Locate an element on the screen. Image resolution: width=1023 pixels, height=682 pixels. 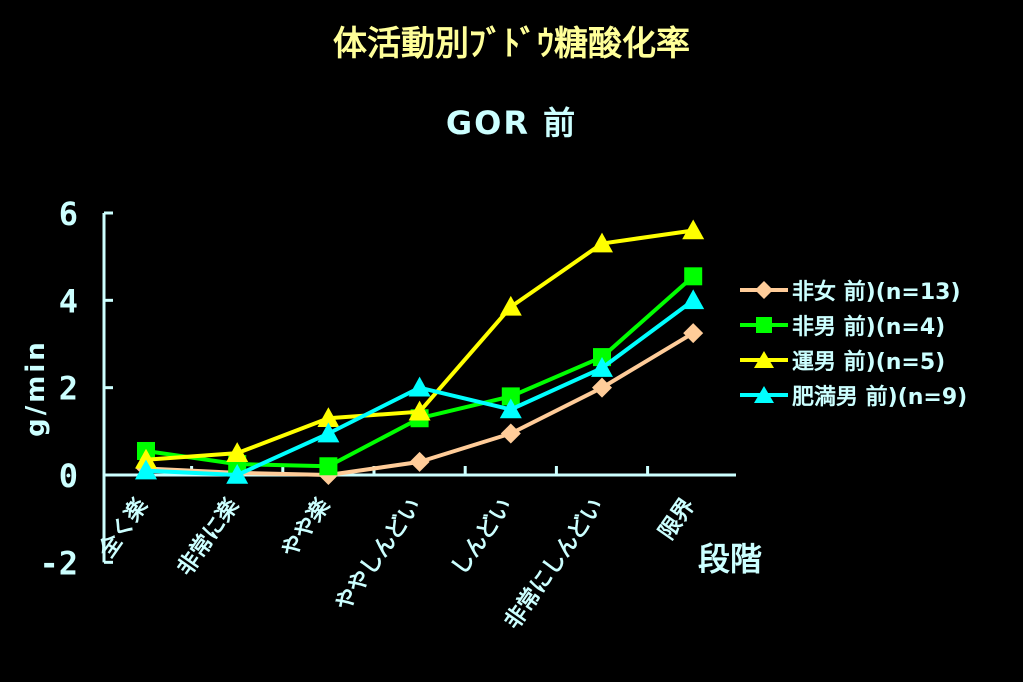
x-axis-label: 段階 is located at coordinates (730, 559).